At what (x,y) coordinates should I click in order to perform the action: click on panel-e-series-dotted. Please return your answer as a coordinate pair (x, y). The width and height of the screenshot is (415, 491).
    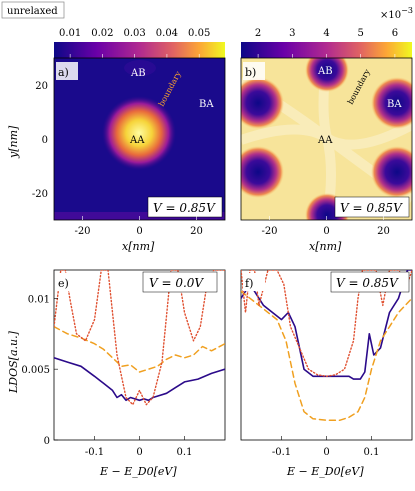
    Looking at the image, I should click on (139, 338).